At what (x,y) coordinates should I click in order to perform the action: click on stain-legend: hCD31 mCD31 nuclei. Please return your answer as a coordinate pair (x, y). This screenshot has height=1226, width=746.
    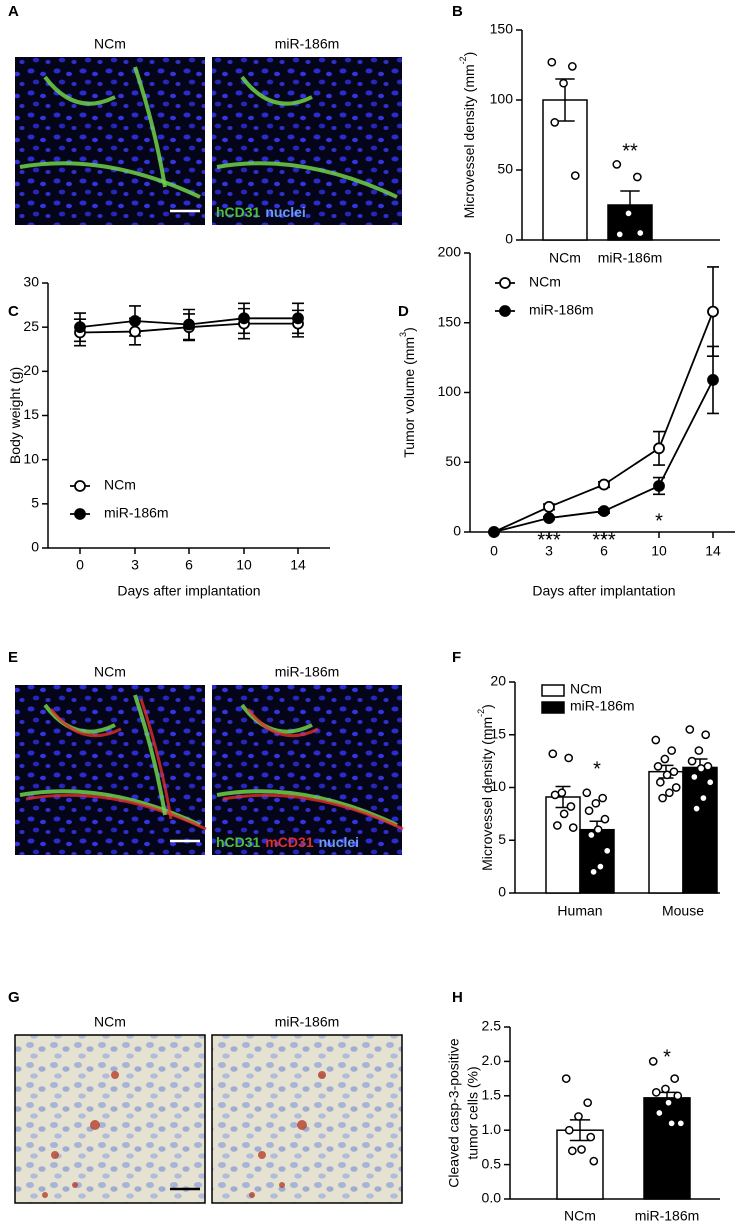
    Looking at the image, I should click on (287, 842).